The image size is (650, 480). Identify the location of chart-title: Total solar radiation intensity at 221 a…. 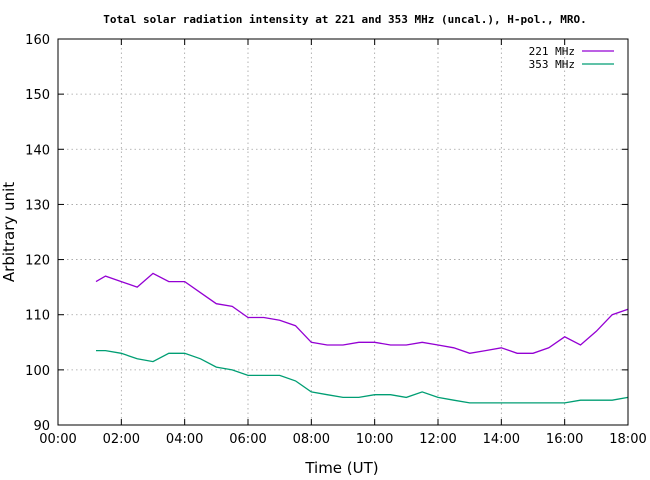
(344, 19).